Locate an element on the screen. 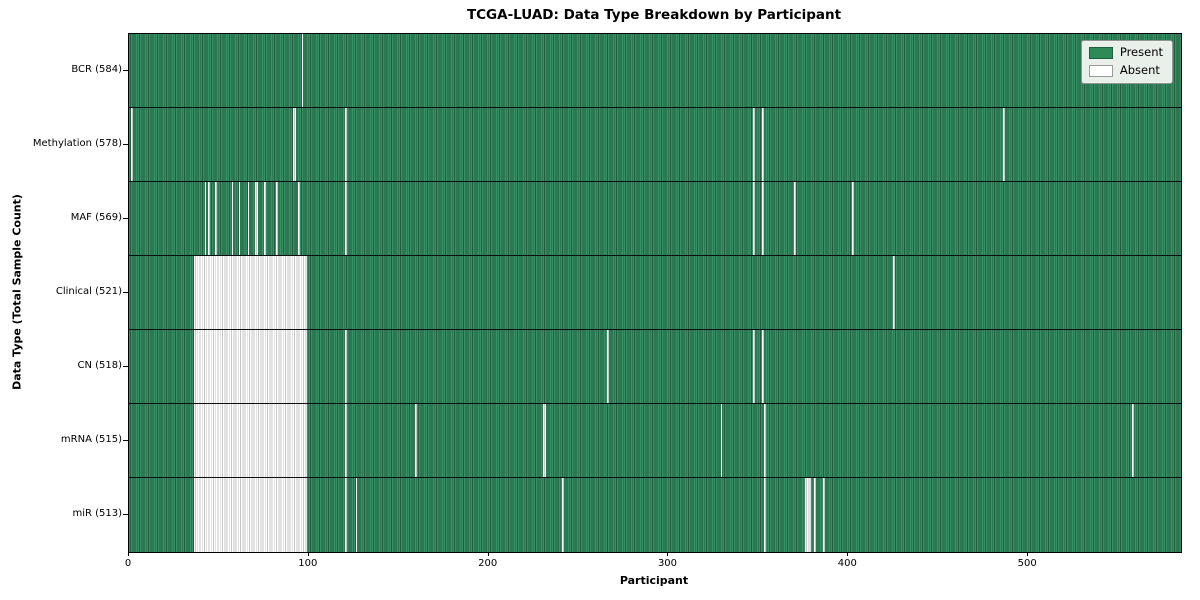 The width and height of the screenshot is (1200, 600). legend-label: Present is located at coordinates (1141, 52).